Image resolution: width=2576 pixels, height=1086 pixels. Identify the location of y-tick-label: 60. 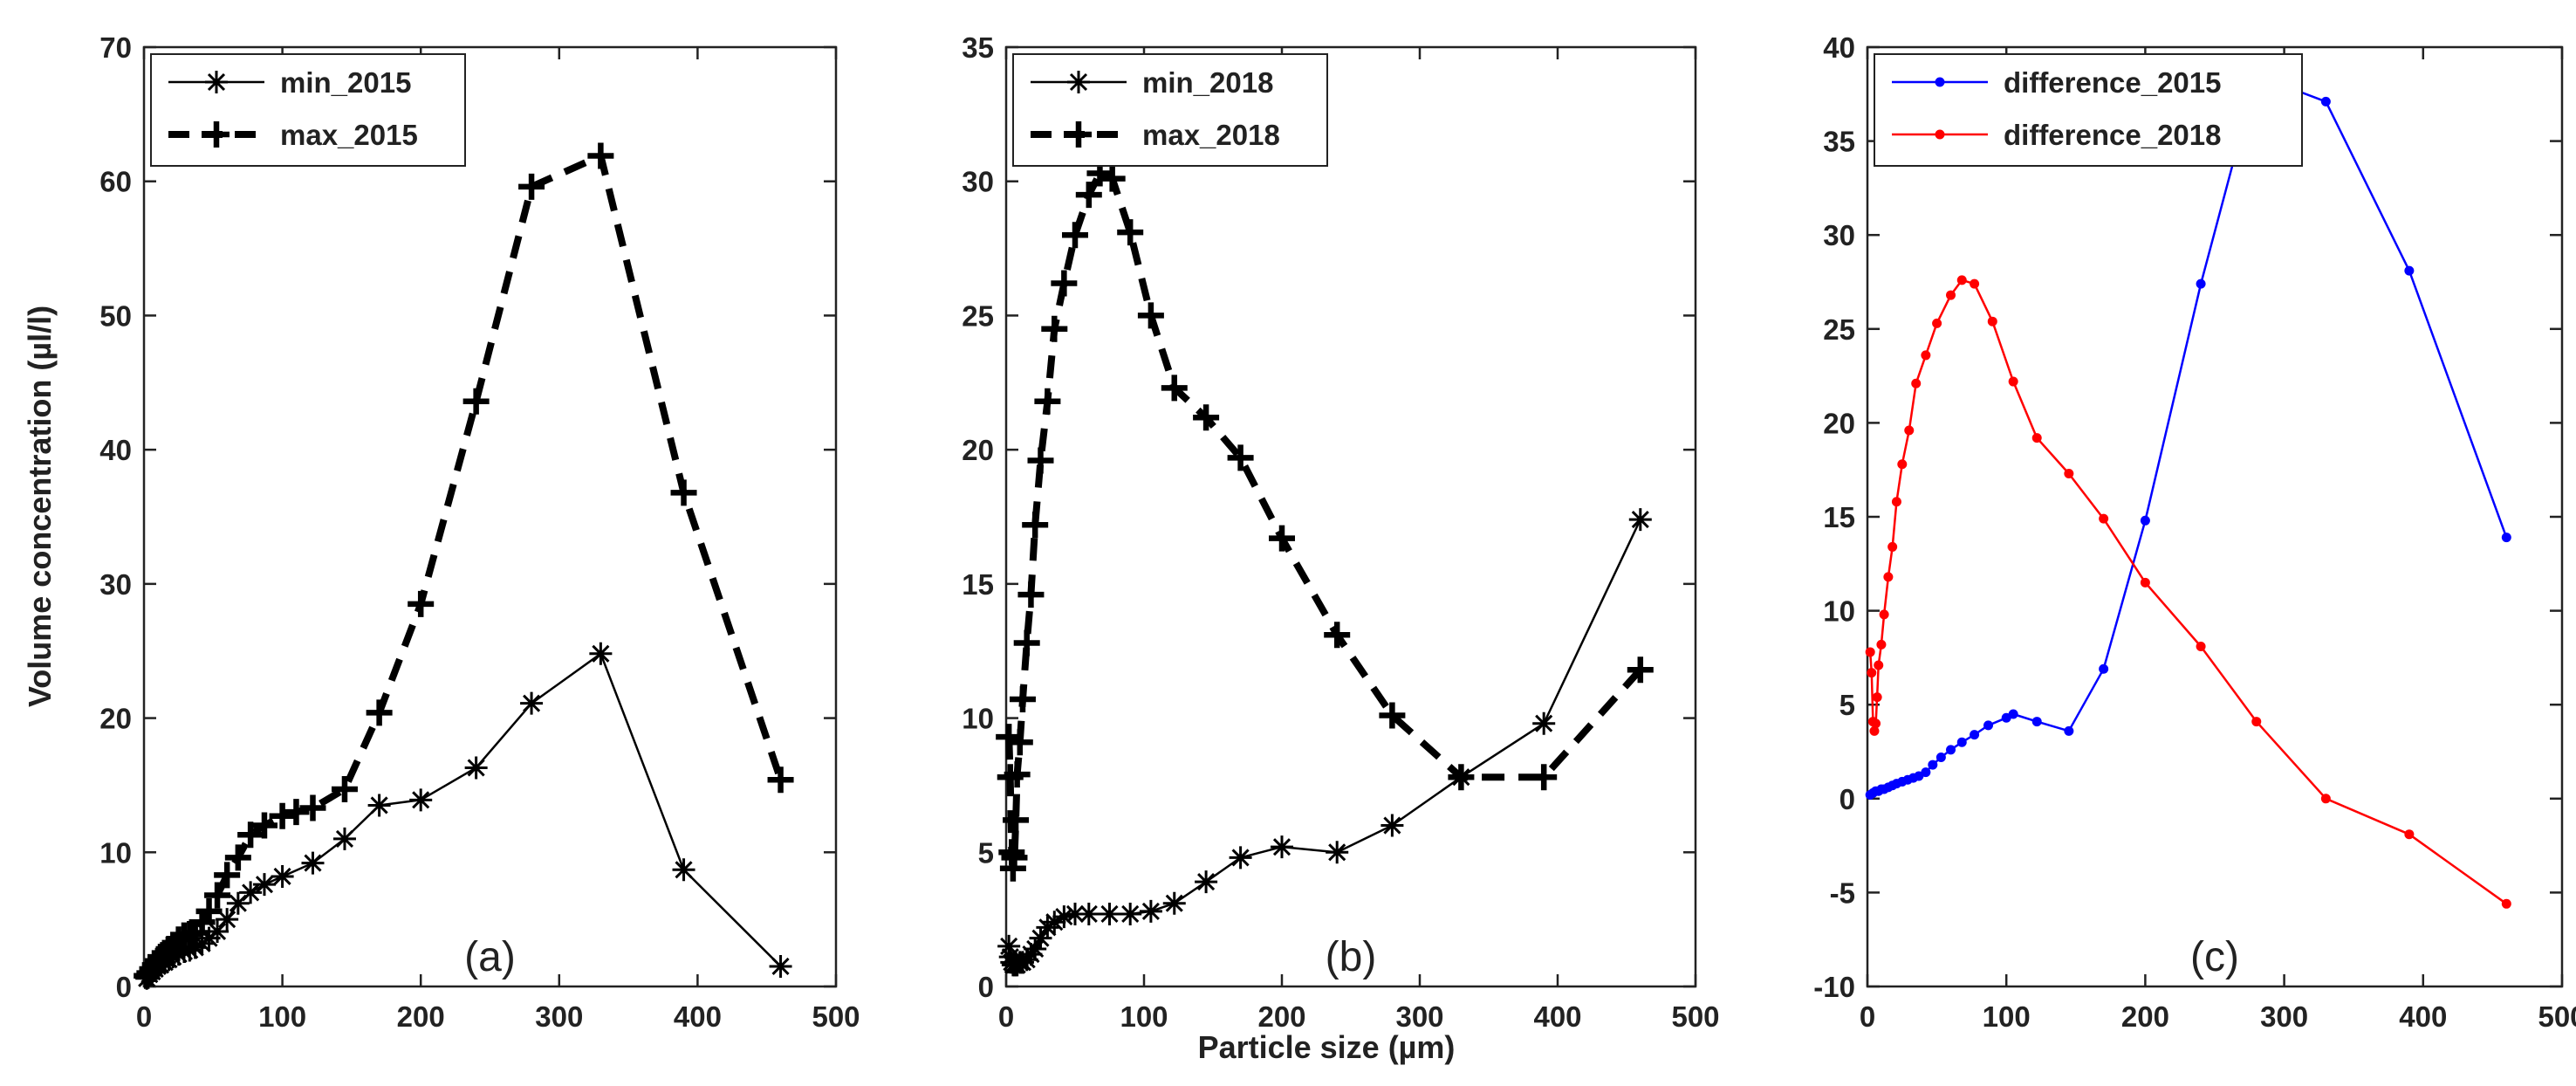
(116, 182).